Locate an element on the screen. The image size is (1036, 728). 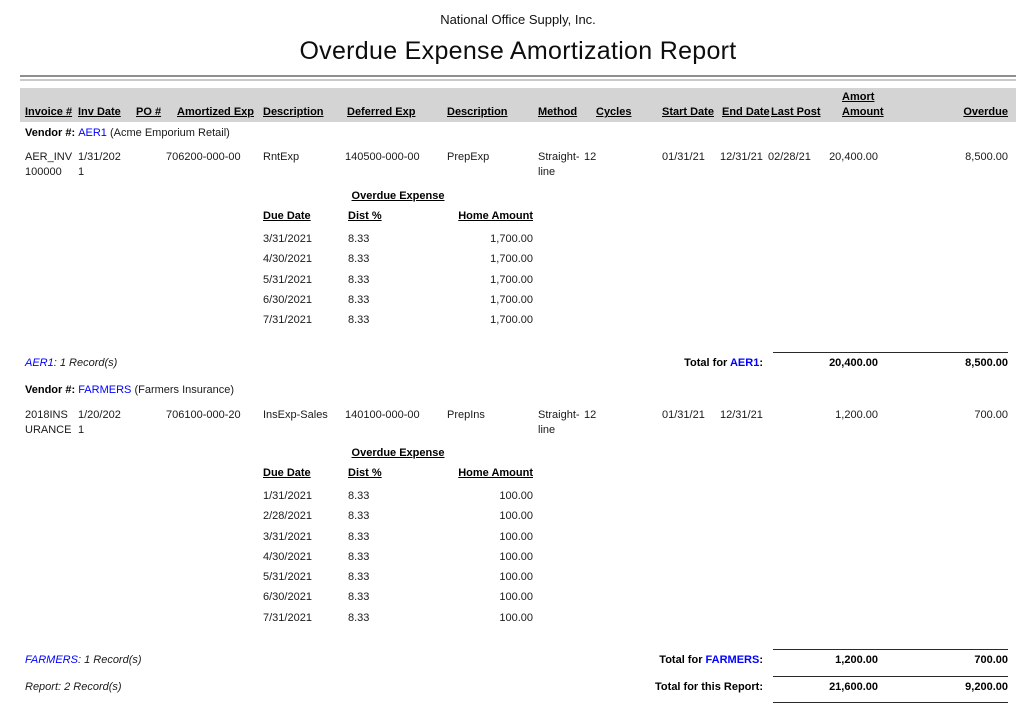
vendor-header: Vendor #: AER1 (Acme Emporium Retail) is located at coordinates (127, 133).